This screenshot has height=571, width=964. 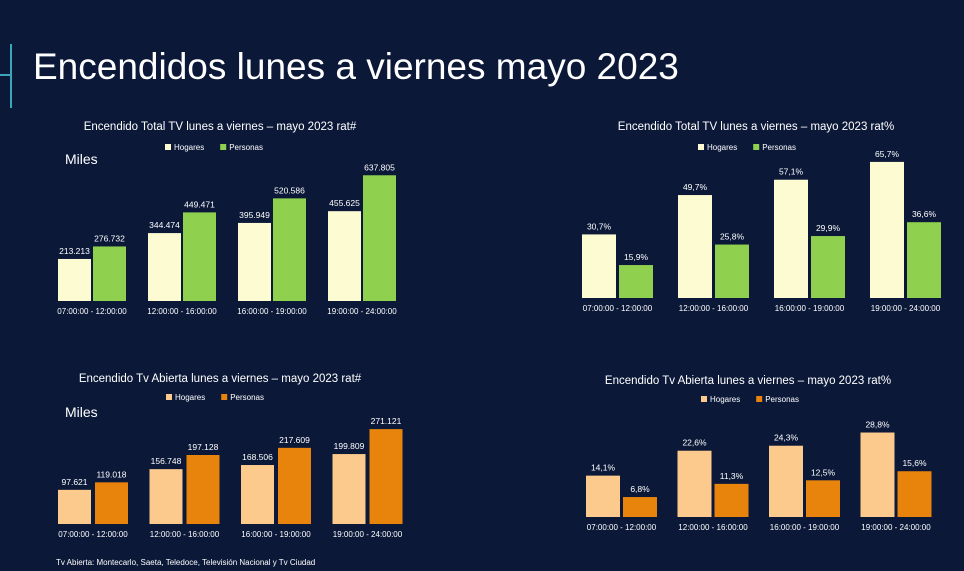 I want to click on data-label: 11,3%, so click(x=732, y=476).